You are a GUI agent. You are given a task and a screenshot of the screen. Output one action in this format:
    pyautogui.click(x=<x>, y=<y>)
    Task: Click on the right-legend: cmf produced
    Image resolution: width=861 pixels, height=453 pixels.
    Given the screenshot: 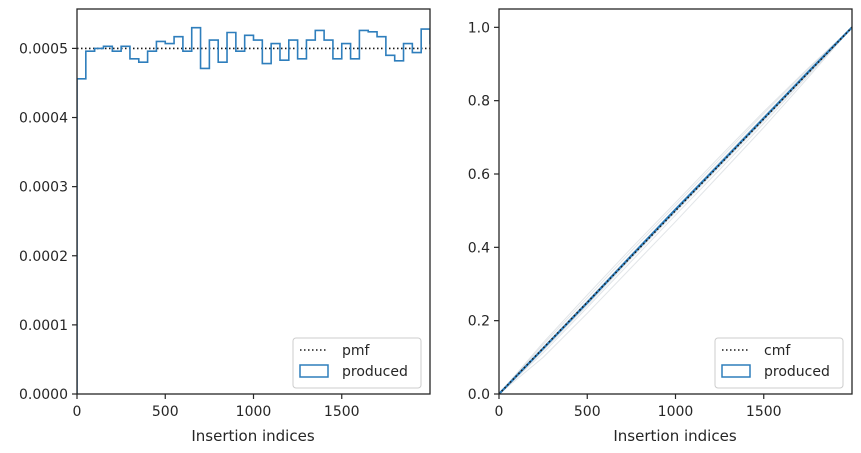 What is the action you would take?
    pyautogui.click(x=779, y=363)
    